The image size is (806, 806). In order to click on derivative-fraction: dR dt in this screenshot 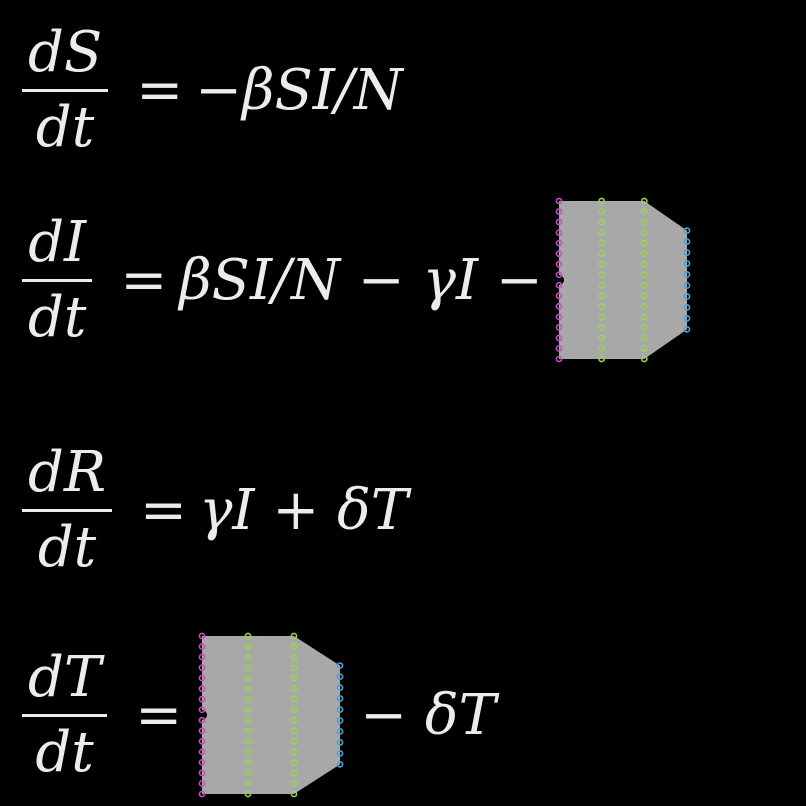, I will do `click(67, 510)`.